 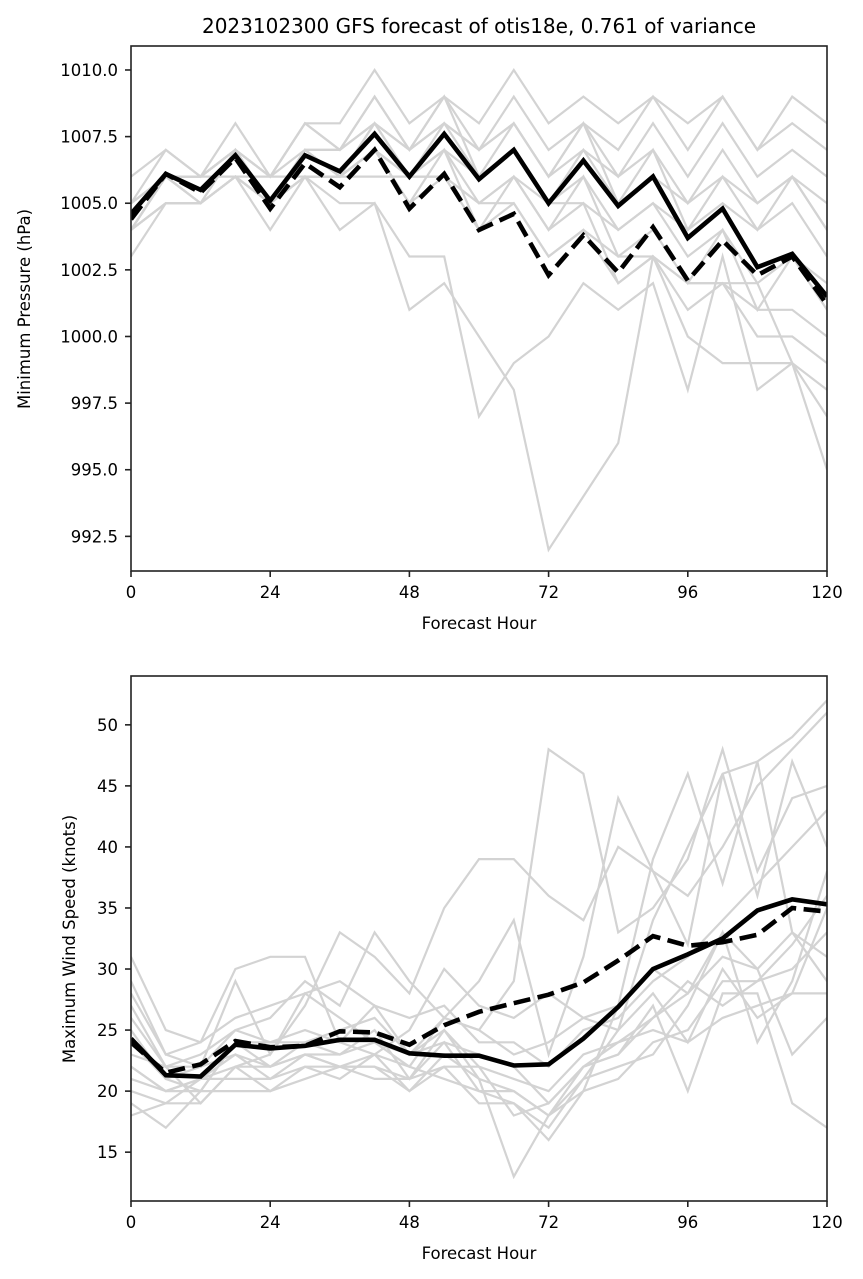 What do you see at coordinates (131, 592) in the screenshot?
I see `pressure-x-tick-label: 0` at bounding box center [131, 592].